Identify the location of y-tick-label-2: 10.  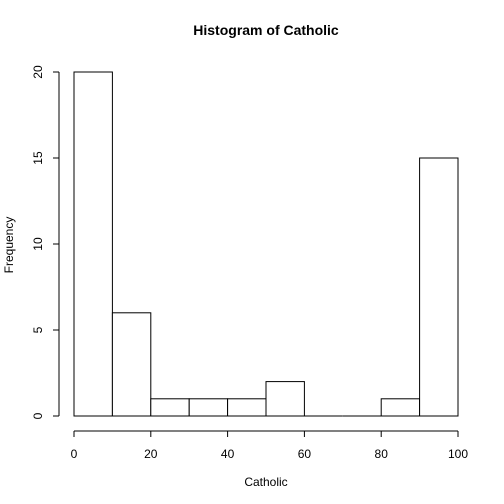
(38, 244).